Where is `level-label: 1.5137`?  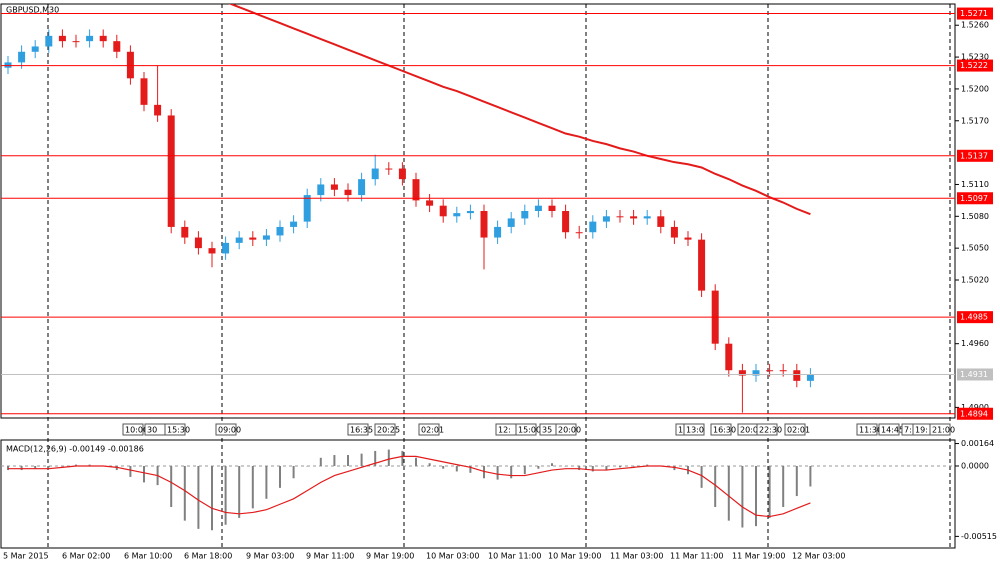
level-label: 1.5137 is located at coordinates (974, 155).